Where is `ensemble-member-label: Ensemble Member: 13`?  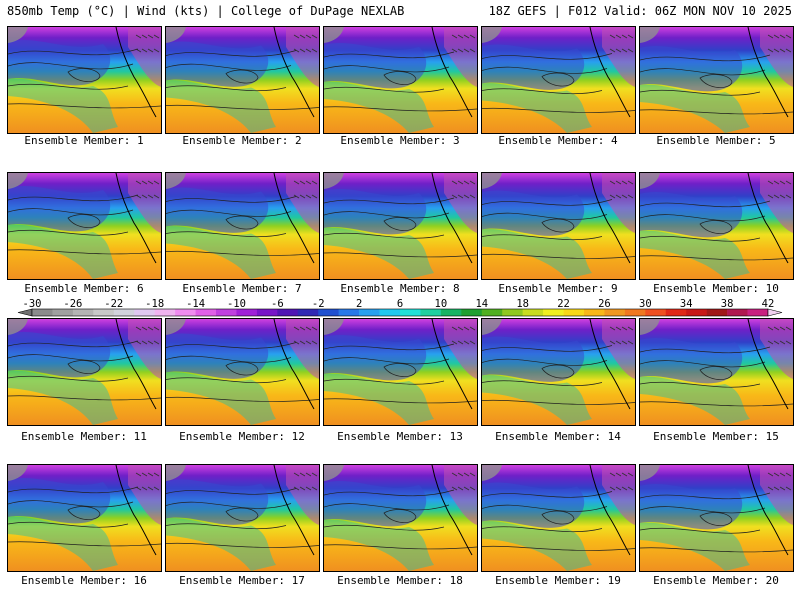
ensemble-member-label: Ensemble Member: 13 is located at coordinates (400, 436).